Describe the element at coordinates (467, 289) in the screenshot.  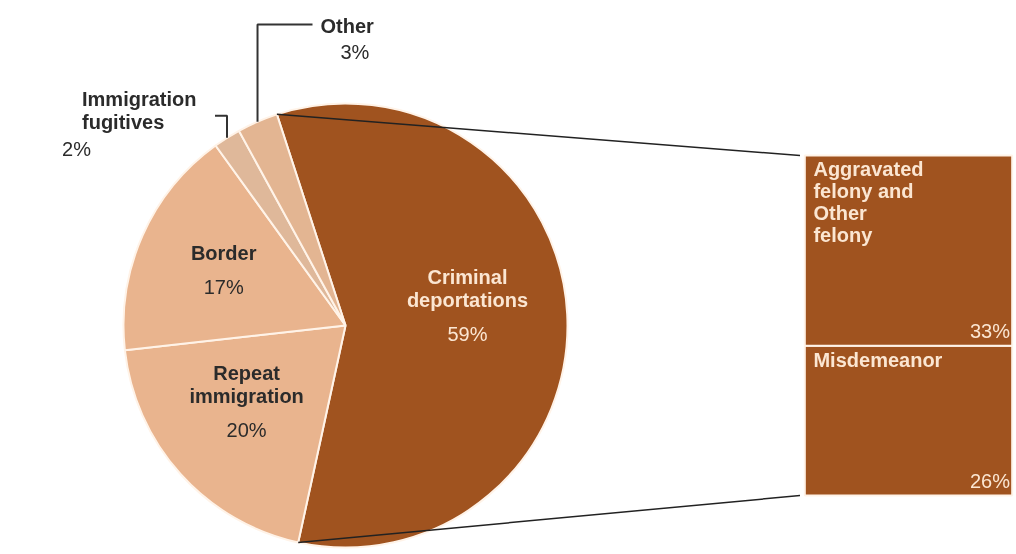
I see `slice-label: Criminal deportations` at that location.